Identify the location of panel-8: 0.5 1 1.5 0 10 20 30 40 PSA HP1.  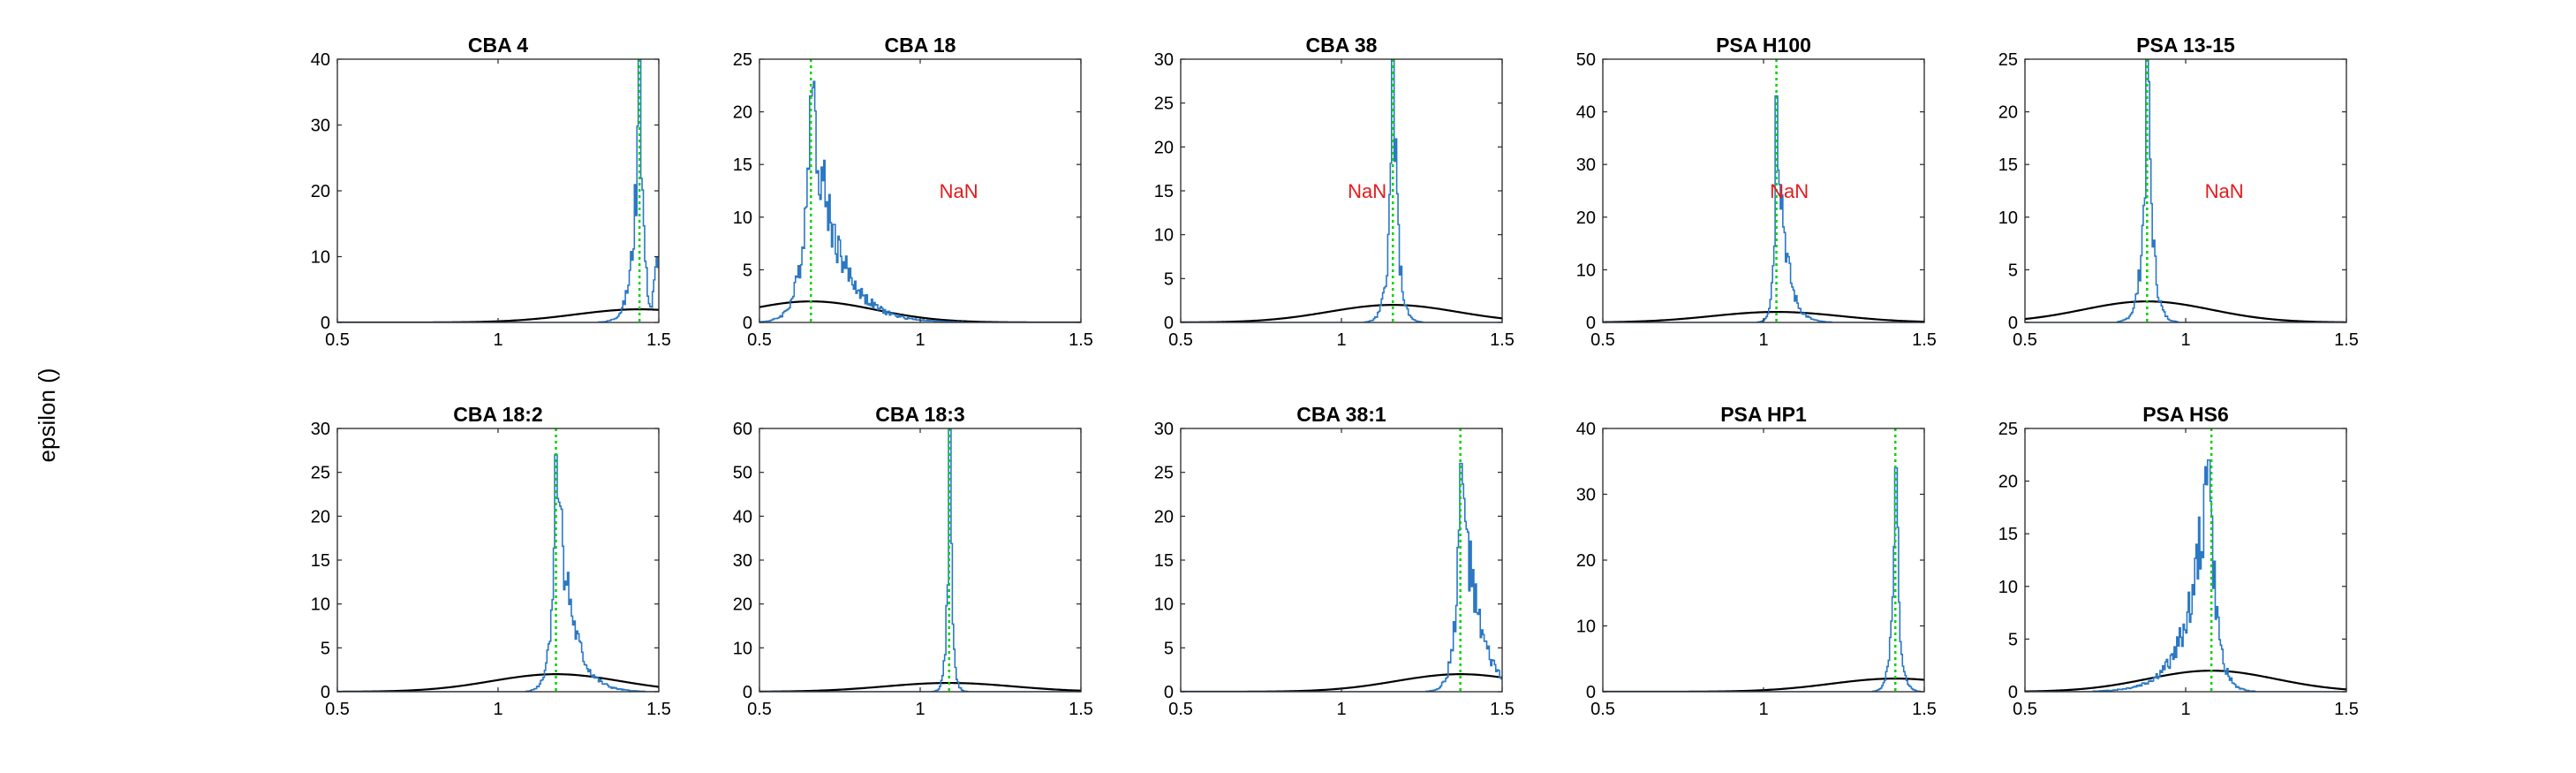
(1756, 561).